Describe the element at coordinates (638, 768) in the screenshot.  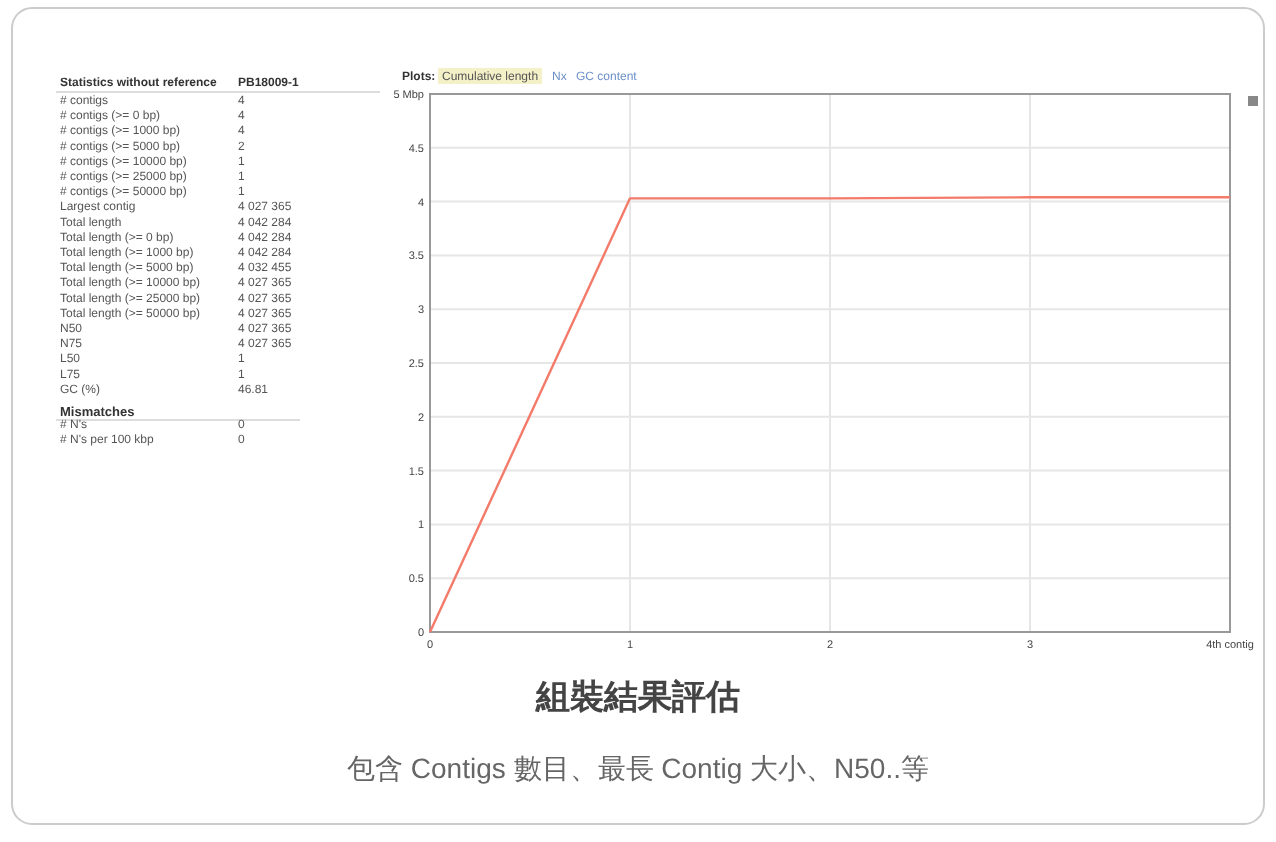
I see `text: 包含 Contigs 數目、最長 Contig 大小、N50..等` at that location.